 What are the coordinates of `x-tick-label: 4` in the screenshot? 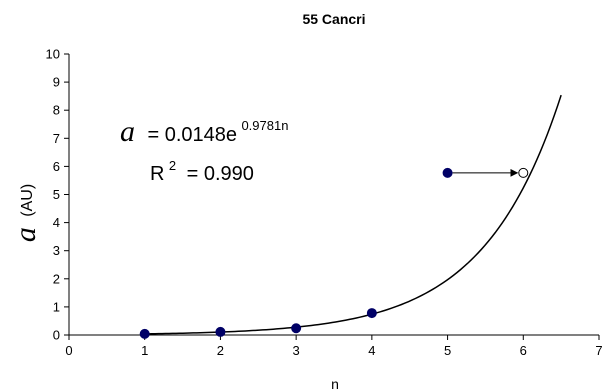 It's located at (371, 350).